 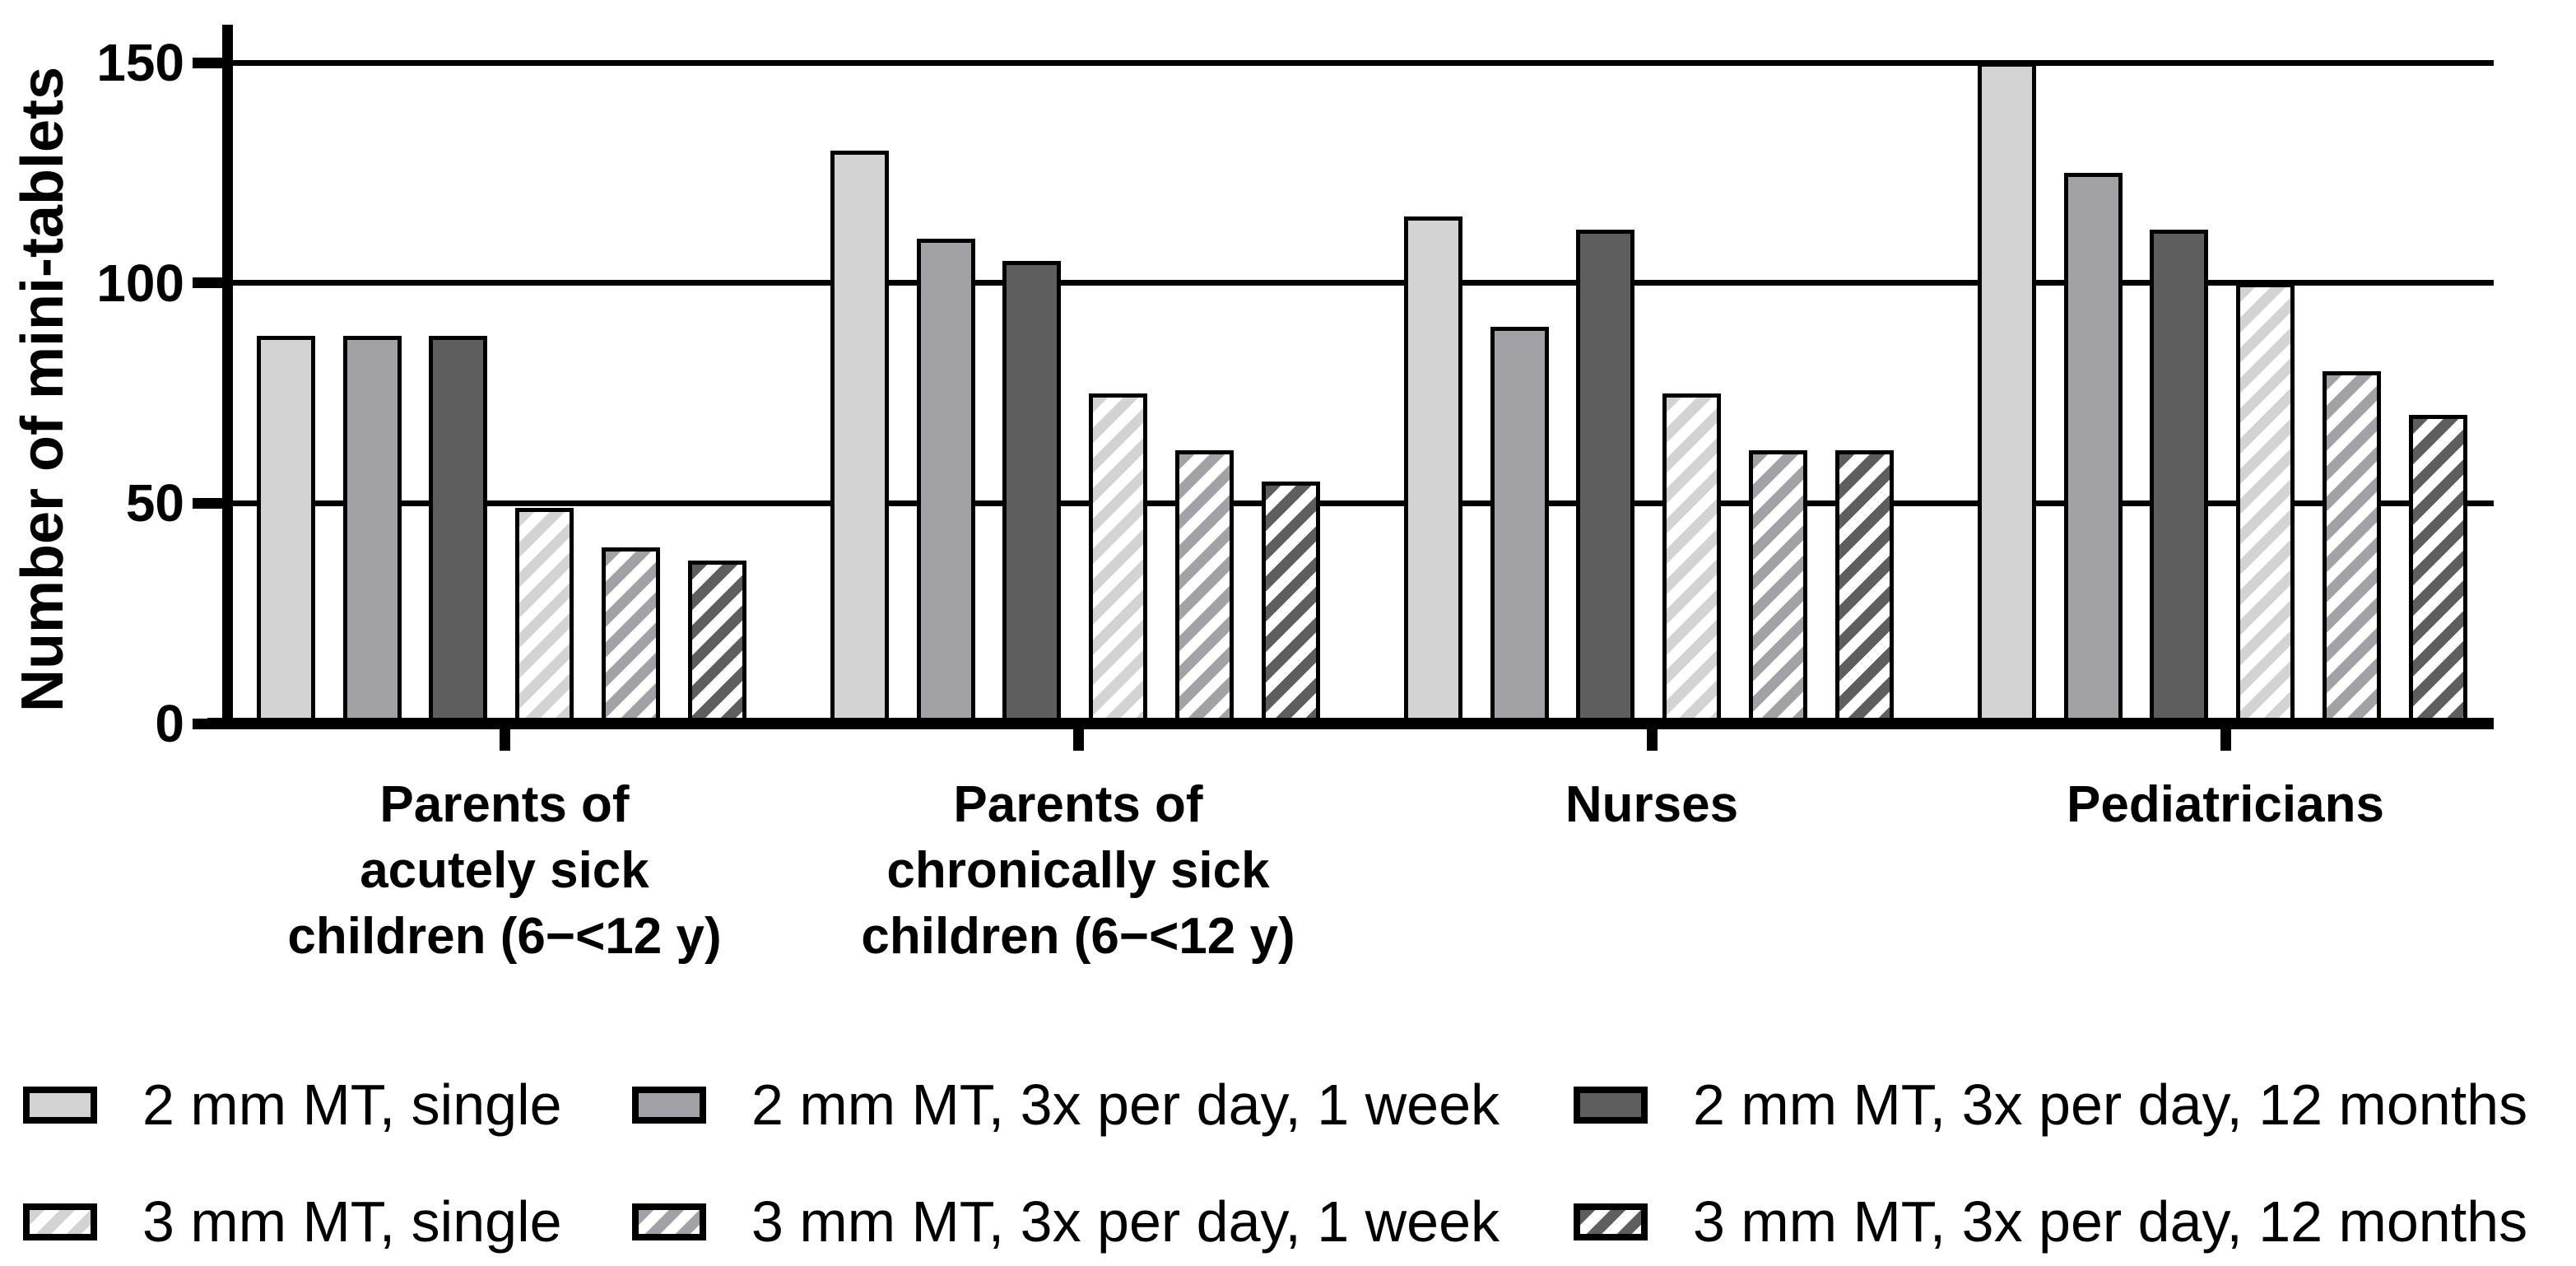 What do you see at coordinates (631, 634) in the screenshot?
I see `bar-3-mm-mt-3x-per-day-1-week-group1` at bounding box center [631, 634].